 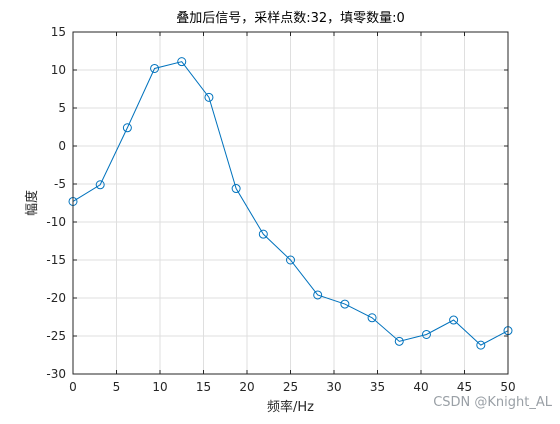 I want to click on x-tick-label: 35, so click(x=377, y=387).